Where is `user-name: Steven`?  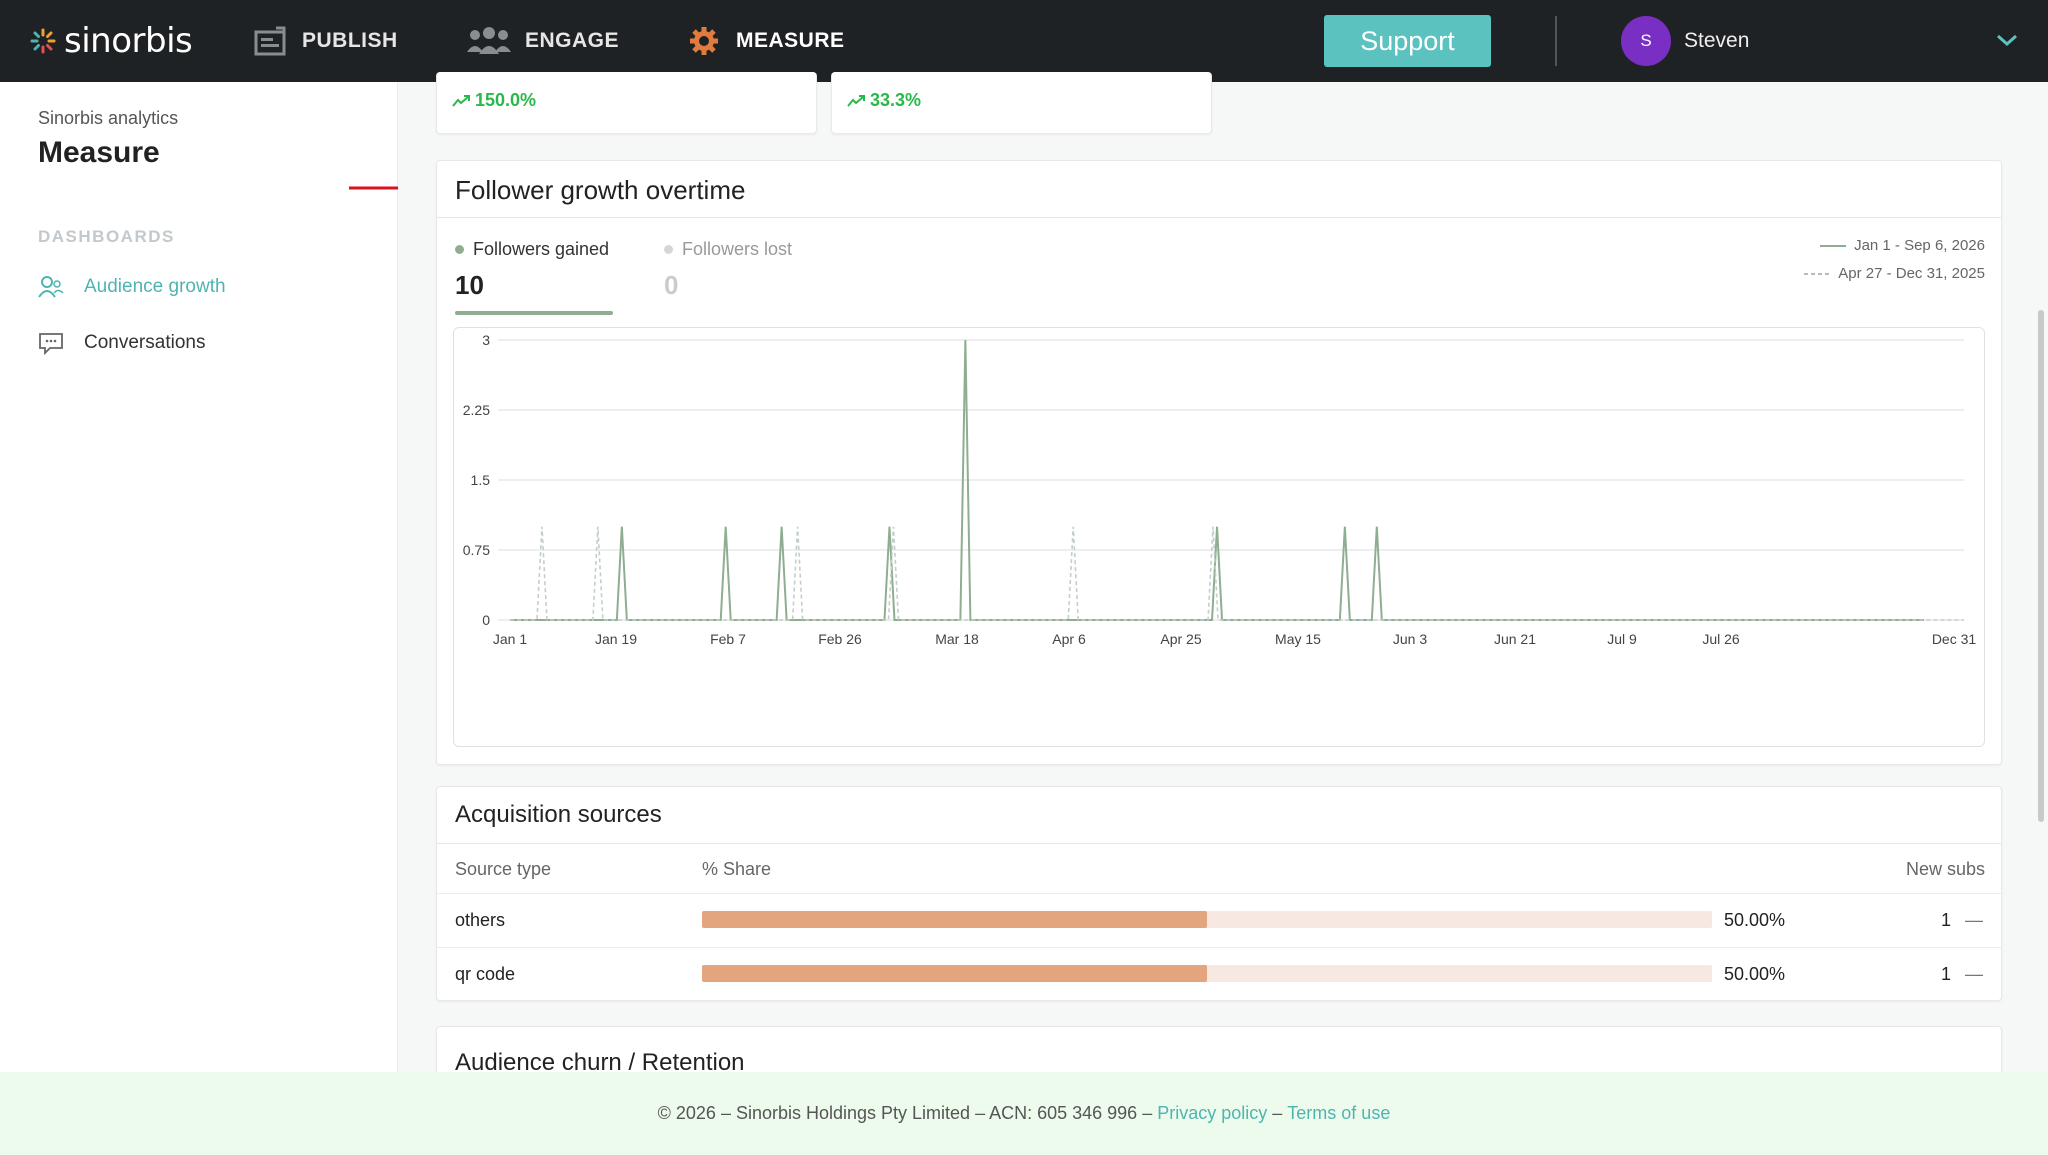 user-name: Steven is located at coordinates (1717, 40).